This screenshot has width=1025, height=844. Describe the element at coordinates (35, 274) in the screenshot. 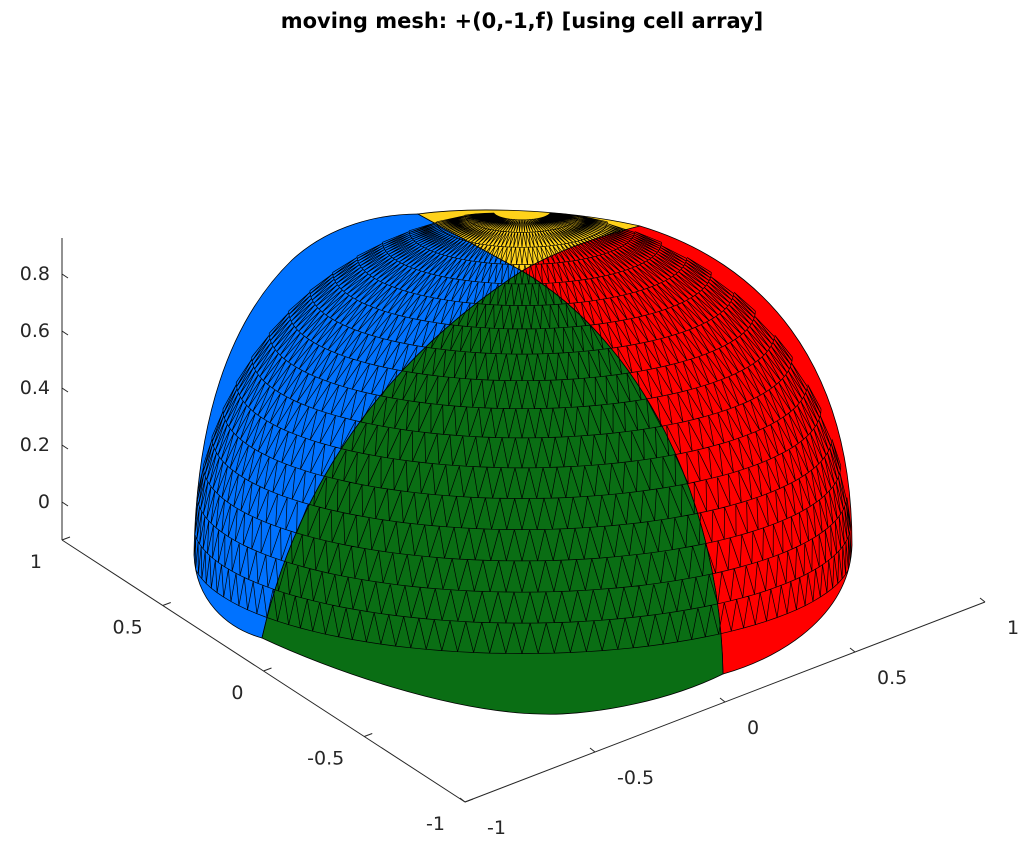

I see `z-tick-label-4: 0.8` at that location.